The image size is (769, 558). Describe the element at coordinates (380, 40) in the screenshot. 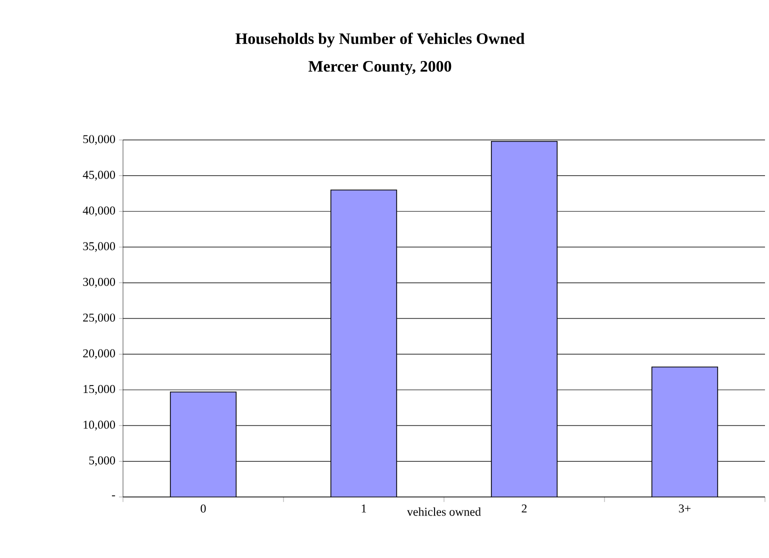

I see `chart-title: Households by Number of Vehicles Owned` at that location.